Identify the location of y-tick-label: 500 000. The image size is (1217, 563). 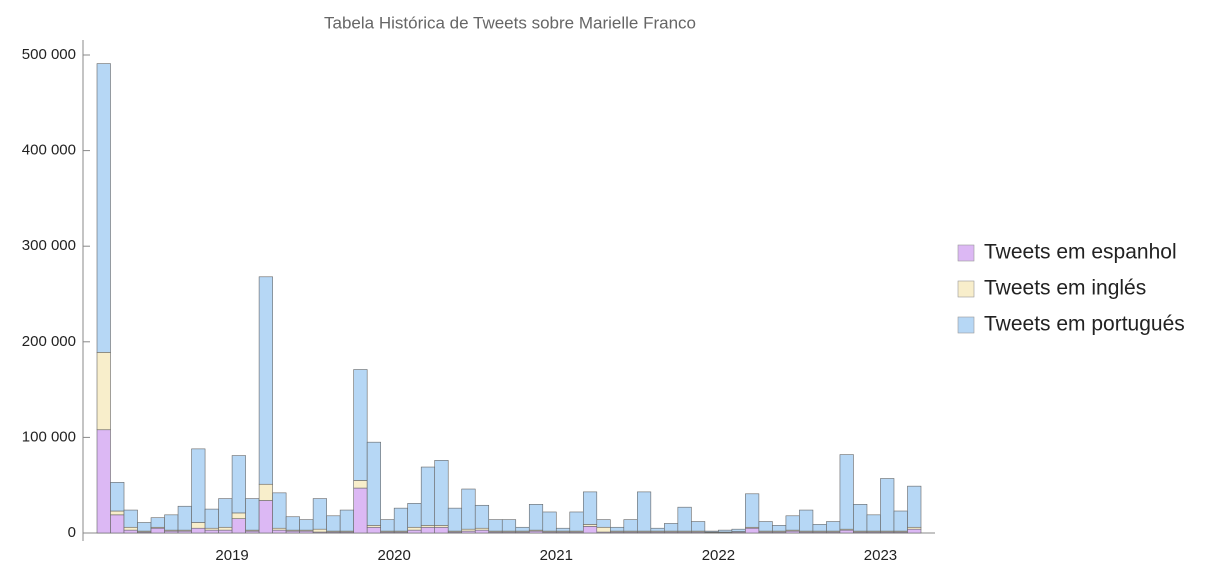
(49, 54).